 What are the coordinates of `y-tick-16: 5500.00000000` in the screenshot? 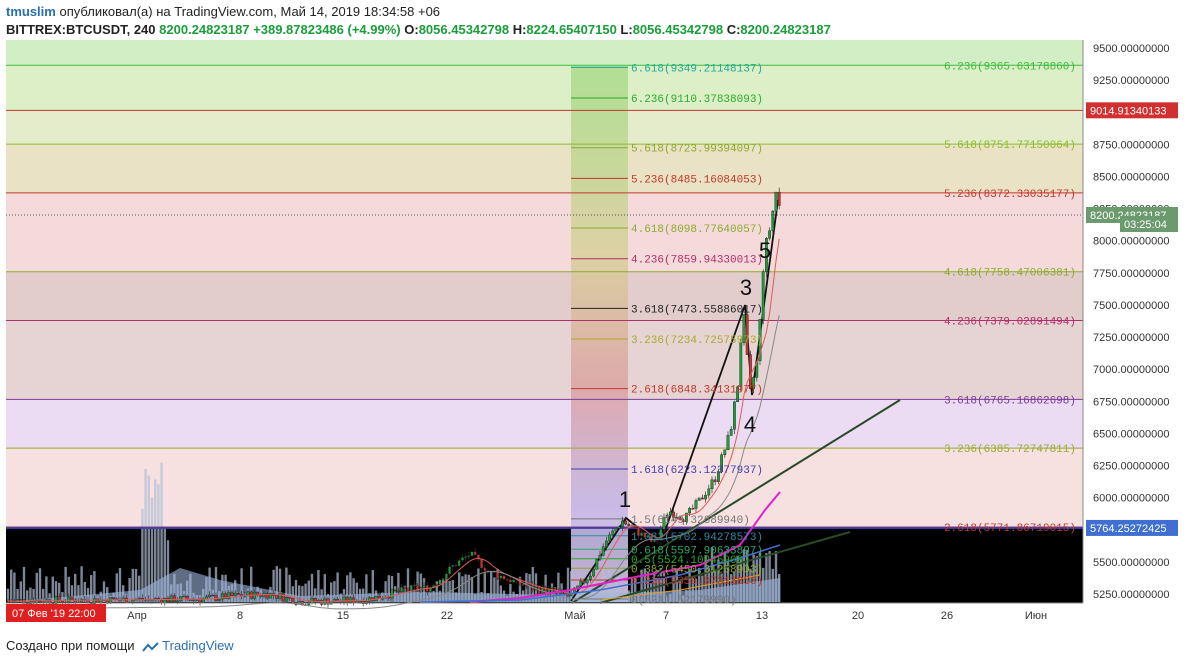 It's located at (1131, 563).